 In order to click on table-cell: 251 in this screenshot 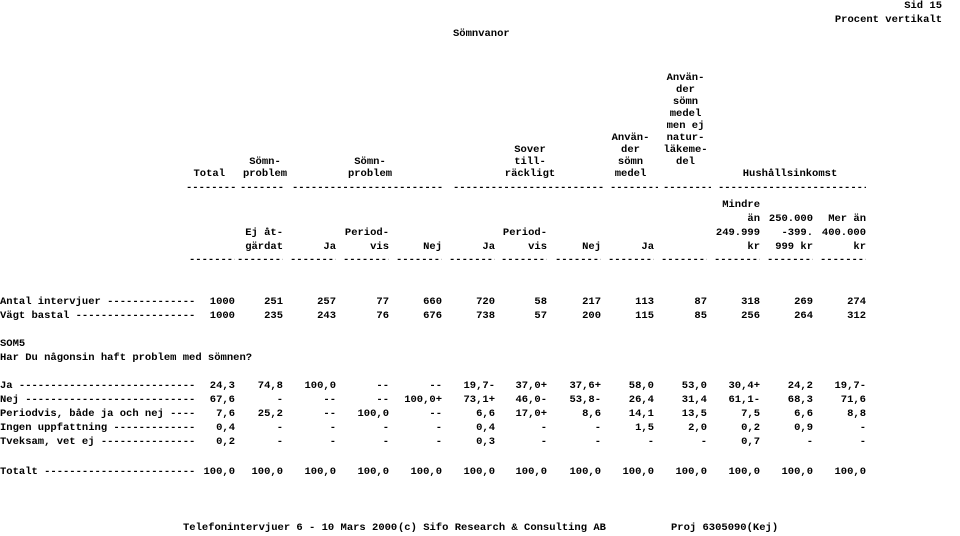, I will do `click(273, 302)`.